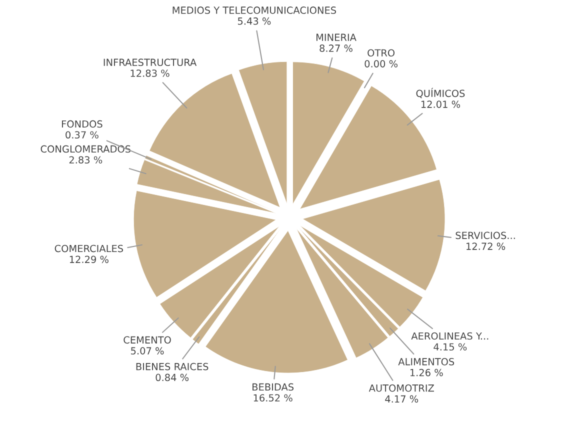  Describe the element at coordinates (89, 248) in the screenshot. I see `slice-label: COMERCIALES` at that location.